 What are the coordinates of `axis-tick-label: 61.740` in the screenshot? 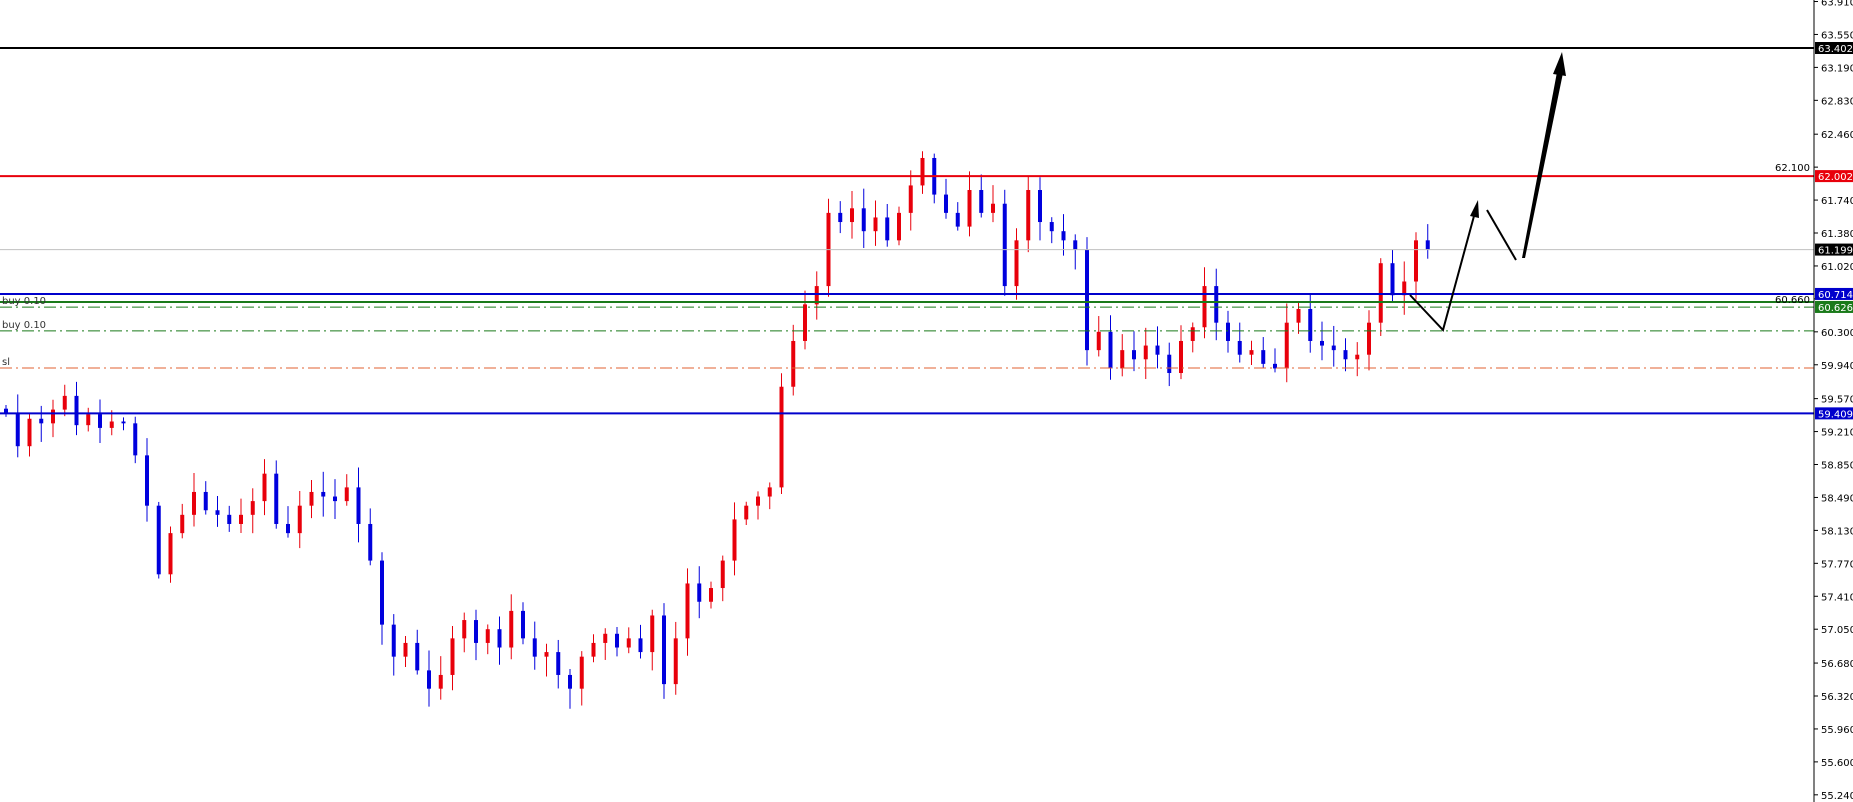 It's located at (1837, 201).